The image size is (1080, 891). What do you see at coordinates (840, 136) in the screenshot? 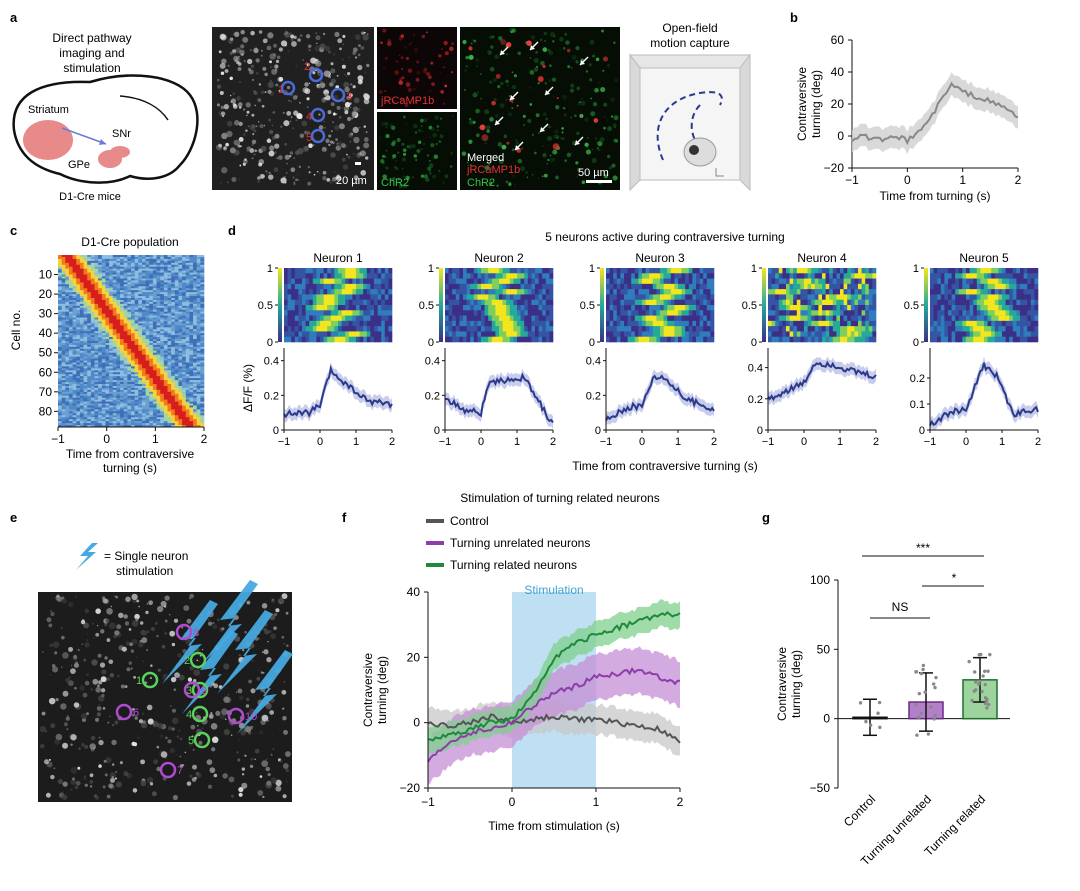
I see `y-tick-label: 0` at bounding box center [840, 136].